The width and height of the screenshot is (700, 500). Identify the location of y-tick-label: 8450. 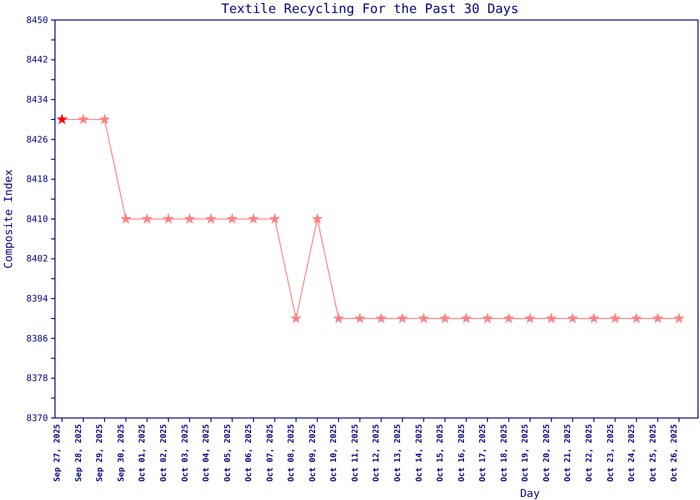
(37, 21).